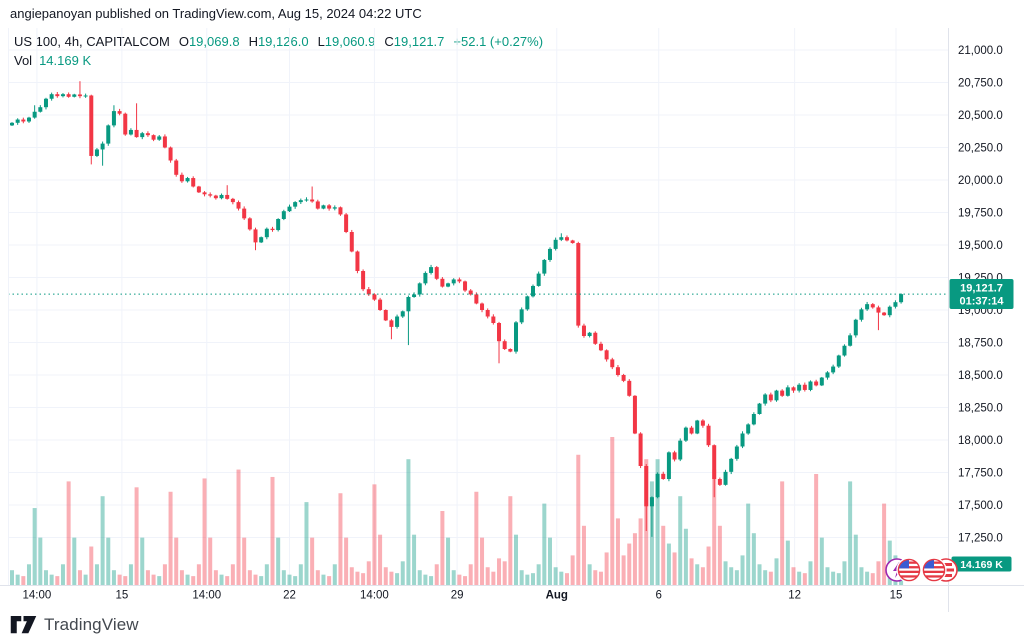 This screenshot has height=643, width=1024. Describe the element at coordinates (980, 51) in the screenshot. I see `price-tick-label: 21,000.0` at that location.